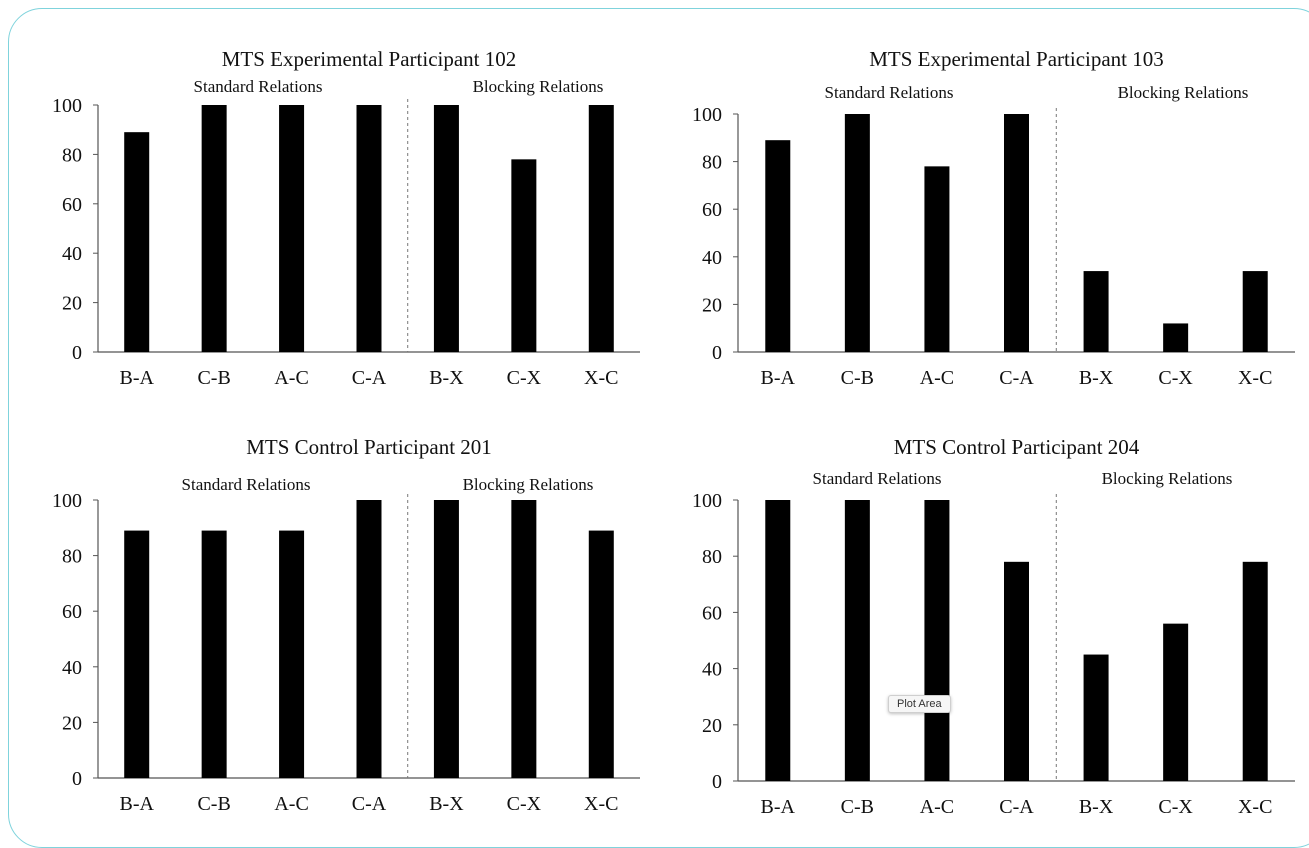 This screenshot has height=848, width=1309. Describe the element at coordinates (369, 447) in the screenshot. I see `chart-title: MTS Control Participant 201` at that location.